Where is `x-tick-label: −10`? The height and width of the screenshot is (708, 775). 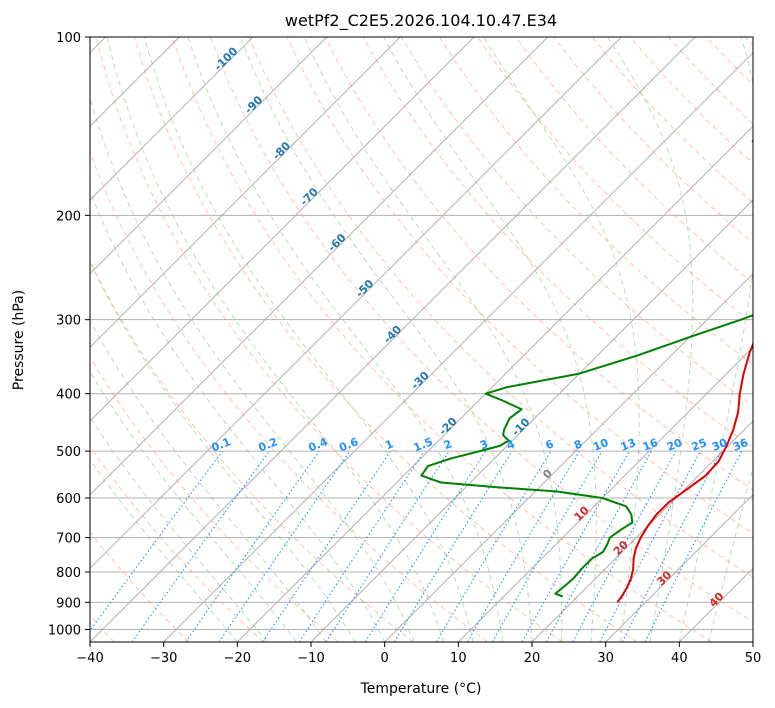
x-tick-label: −10 is located at coordinates (310, 658).